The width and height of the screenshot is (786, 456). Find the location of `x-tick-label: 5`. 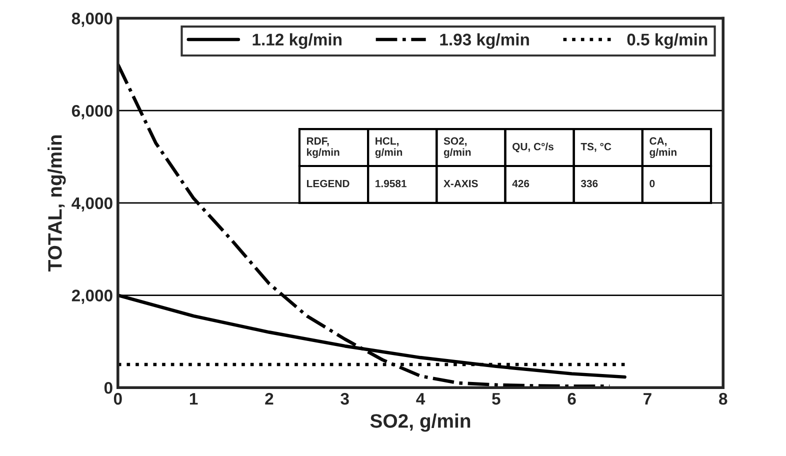

x-tick-label: 5 is located at coordinates (496, 399).